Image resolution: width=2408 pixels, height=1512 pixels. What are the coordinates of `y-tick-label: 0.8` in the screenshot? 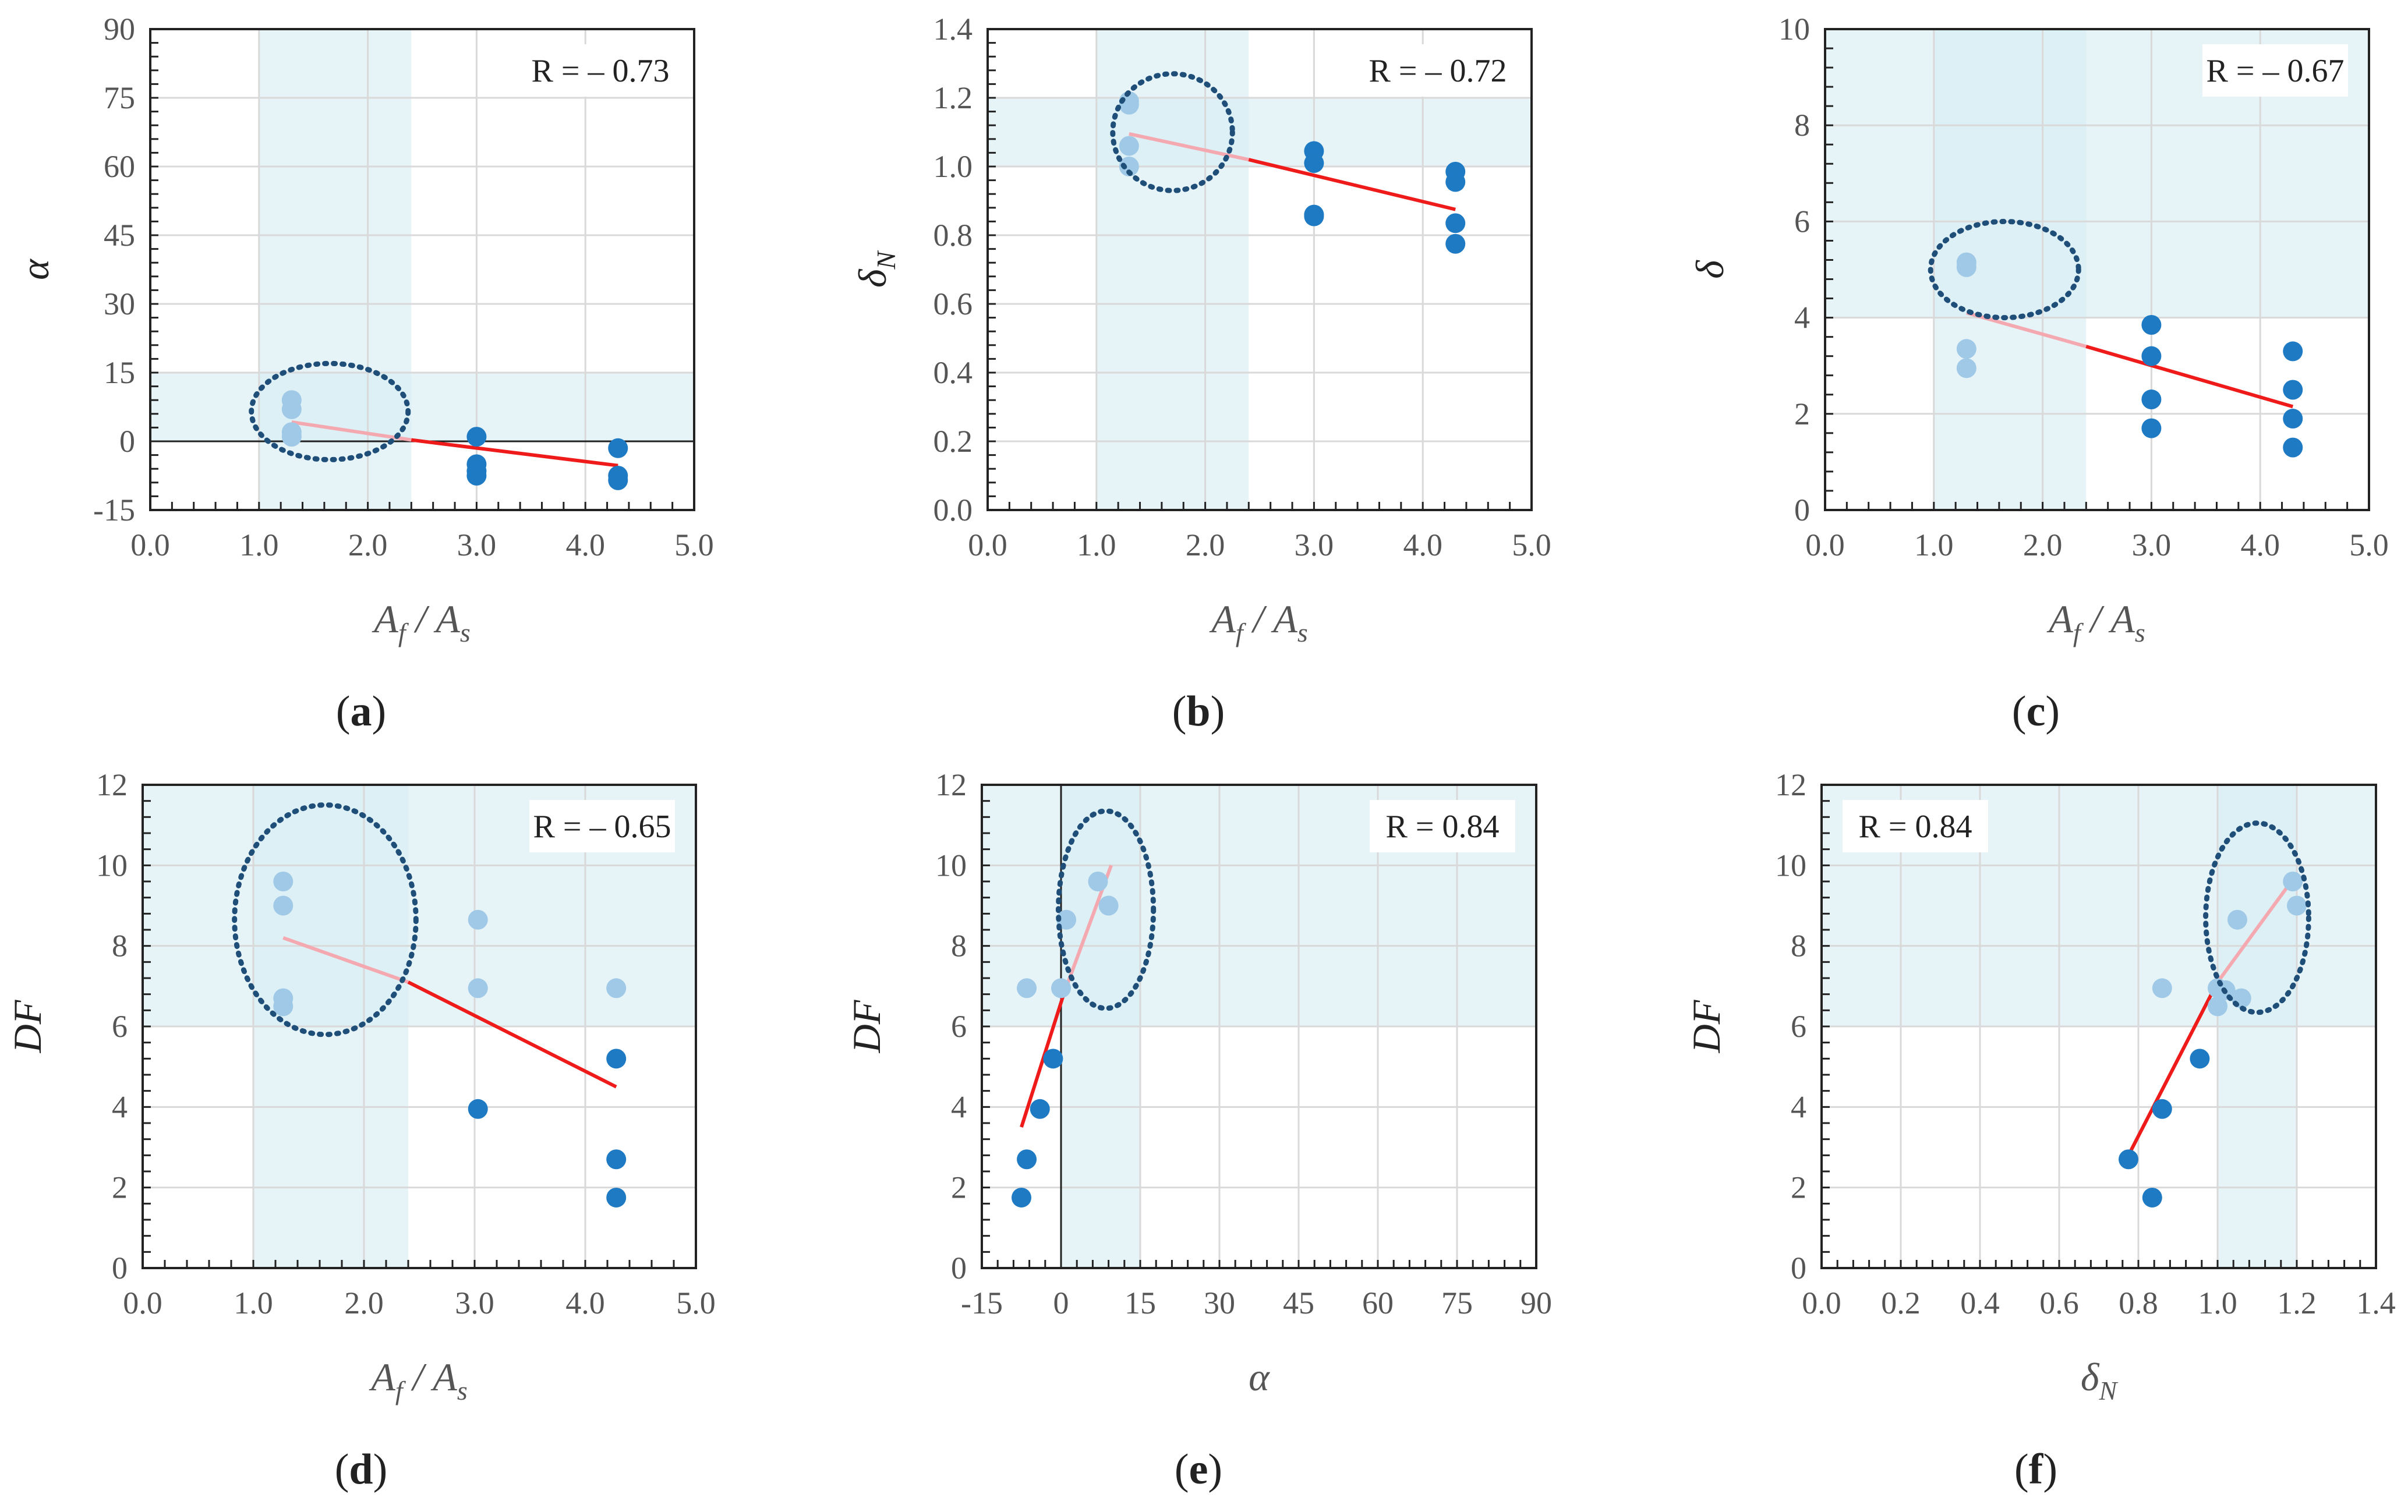 It's located at (953, 235).